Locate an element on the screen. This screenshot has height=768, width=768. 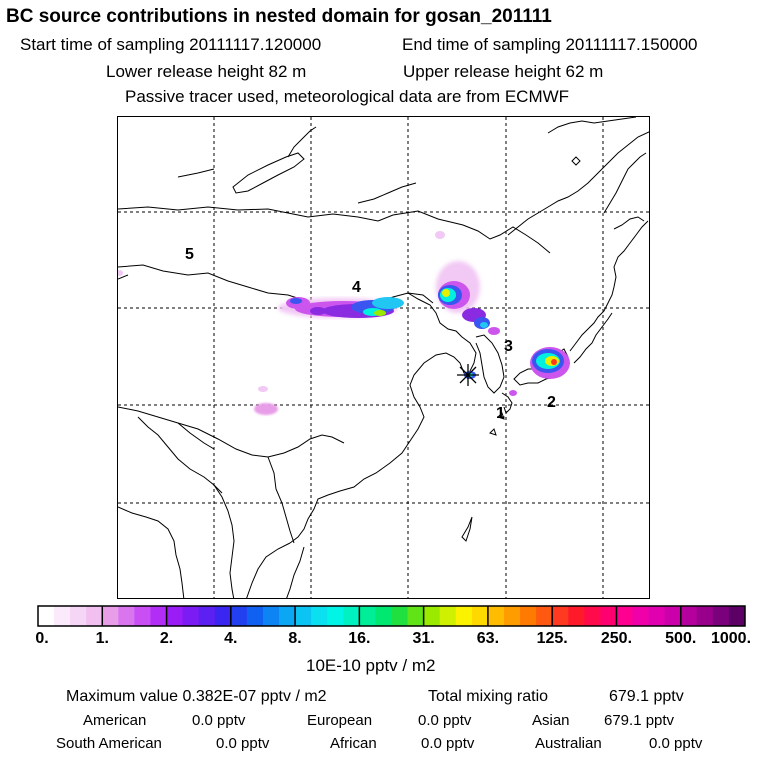
region-name-south-american: South American is located at coordinates (109, 743).